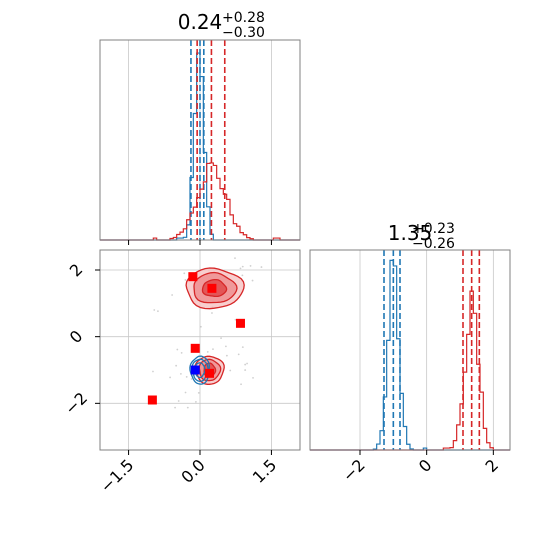 The width and height of the screenshot is (550, 550). I want to click on histogram-x-title: 0.24, so click(200, 22).